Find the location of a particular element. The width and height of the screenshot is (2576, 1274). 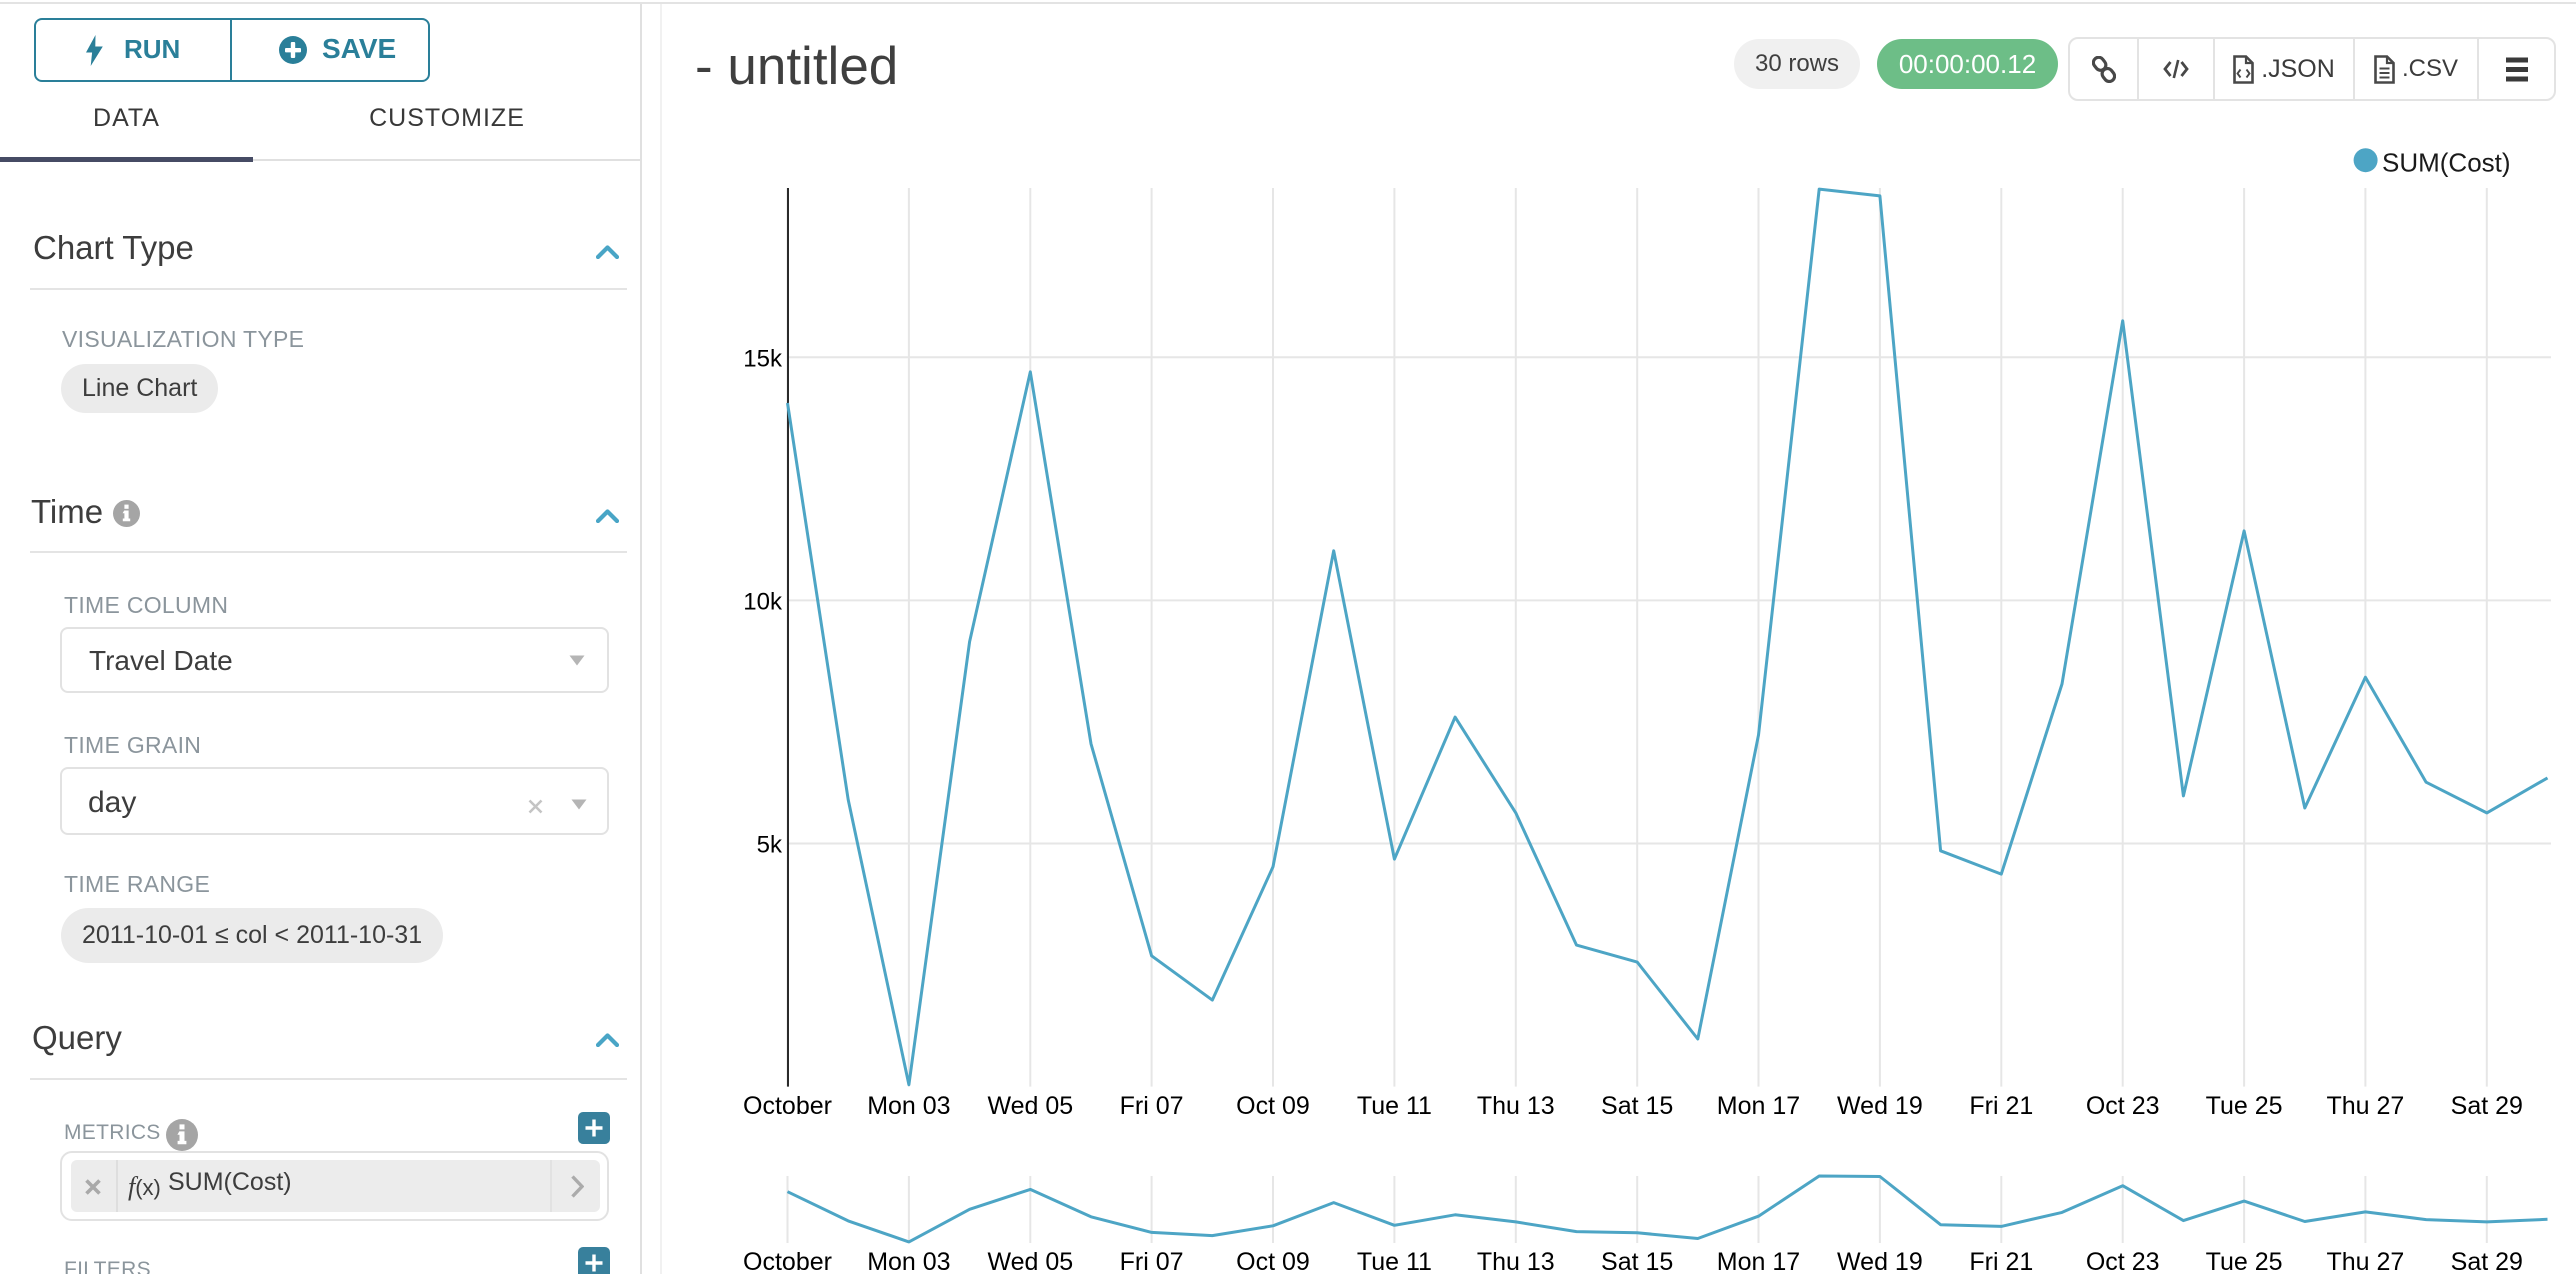

svg-text: 5k is located at coordinates (770, 845).